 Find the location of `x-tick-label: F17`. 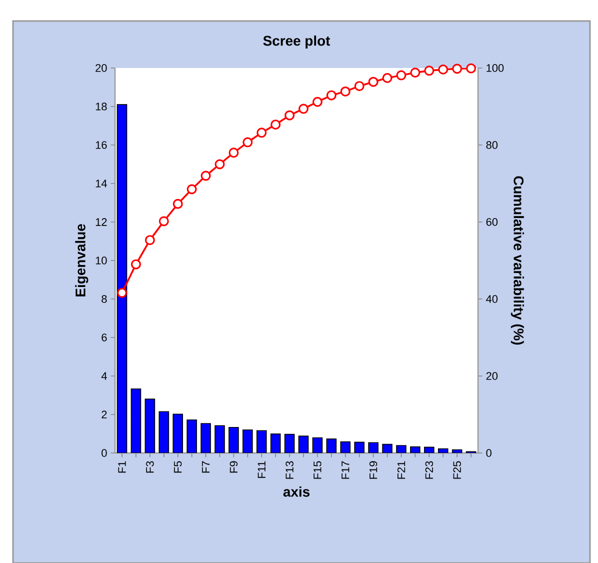

x-tick-label: F17 is located at coordinates (346, 470).